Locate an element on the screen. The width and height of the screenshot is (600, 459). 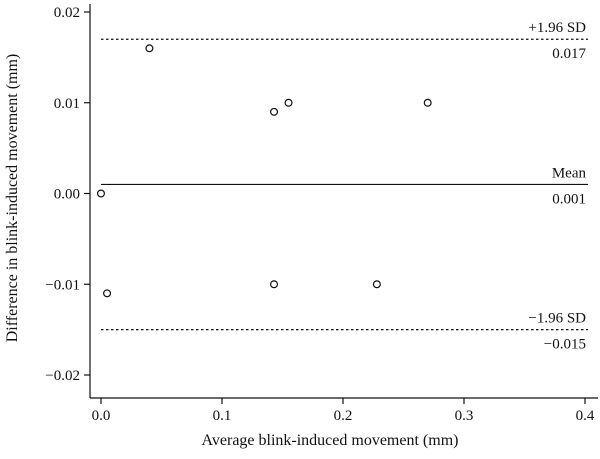
x-tick-label: 0.3 is located at coordinates (464, 416).